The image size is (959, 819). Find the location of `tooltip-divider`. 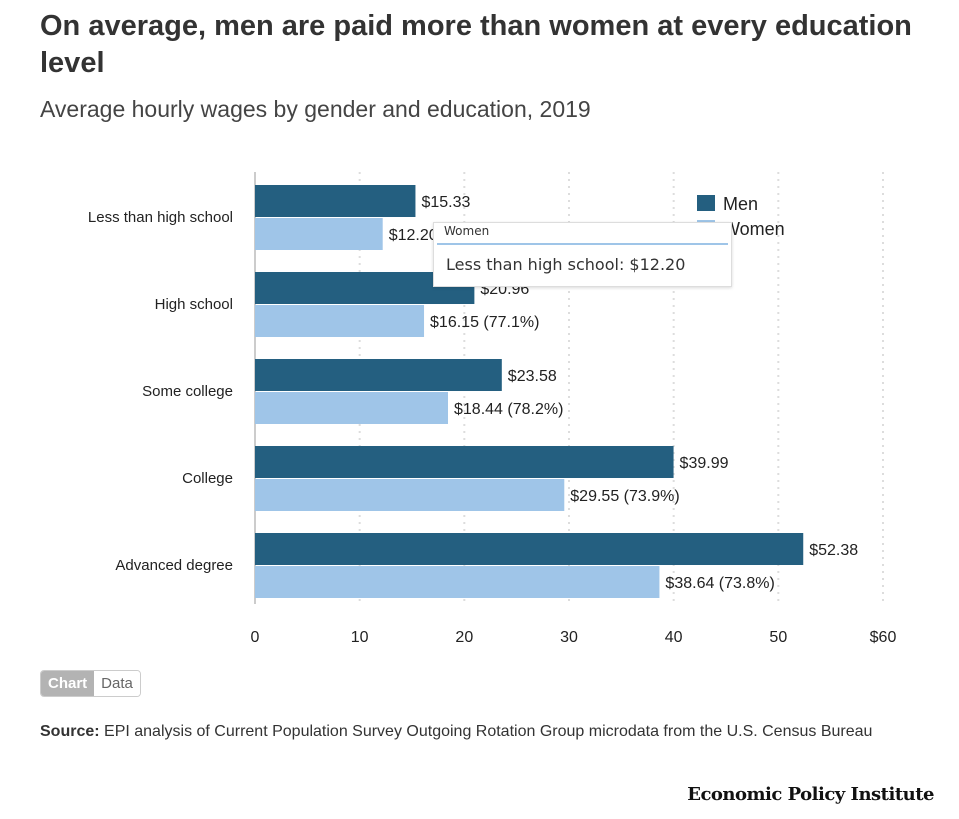

tooltip-divider is located at coordinates (582, 244).